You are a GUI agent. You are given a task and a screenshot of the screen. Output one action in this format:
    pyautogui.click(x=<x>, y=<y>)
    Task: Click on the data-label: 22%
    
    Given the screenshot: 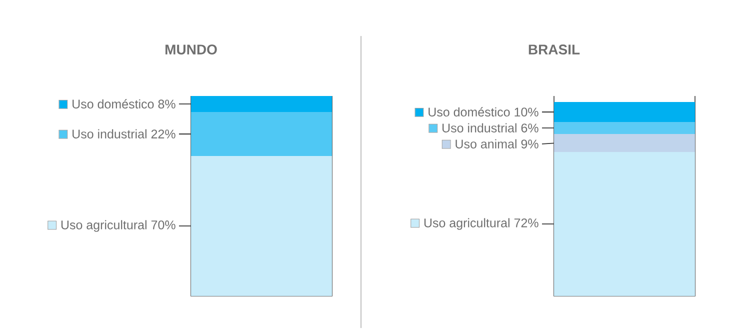 What is the action you would take?
    pyautogui.click(x=163, y=134)
    